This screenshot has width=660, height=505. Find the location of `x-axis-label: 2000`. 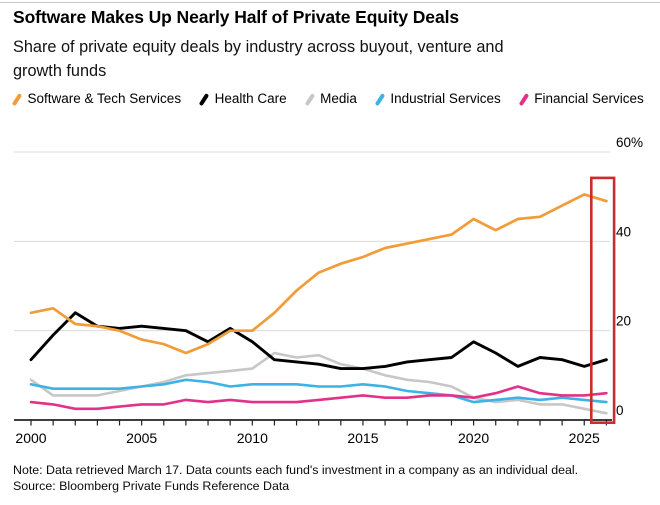

x-axis-label: 2000 is located at coordinates (30, 438).